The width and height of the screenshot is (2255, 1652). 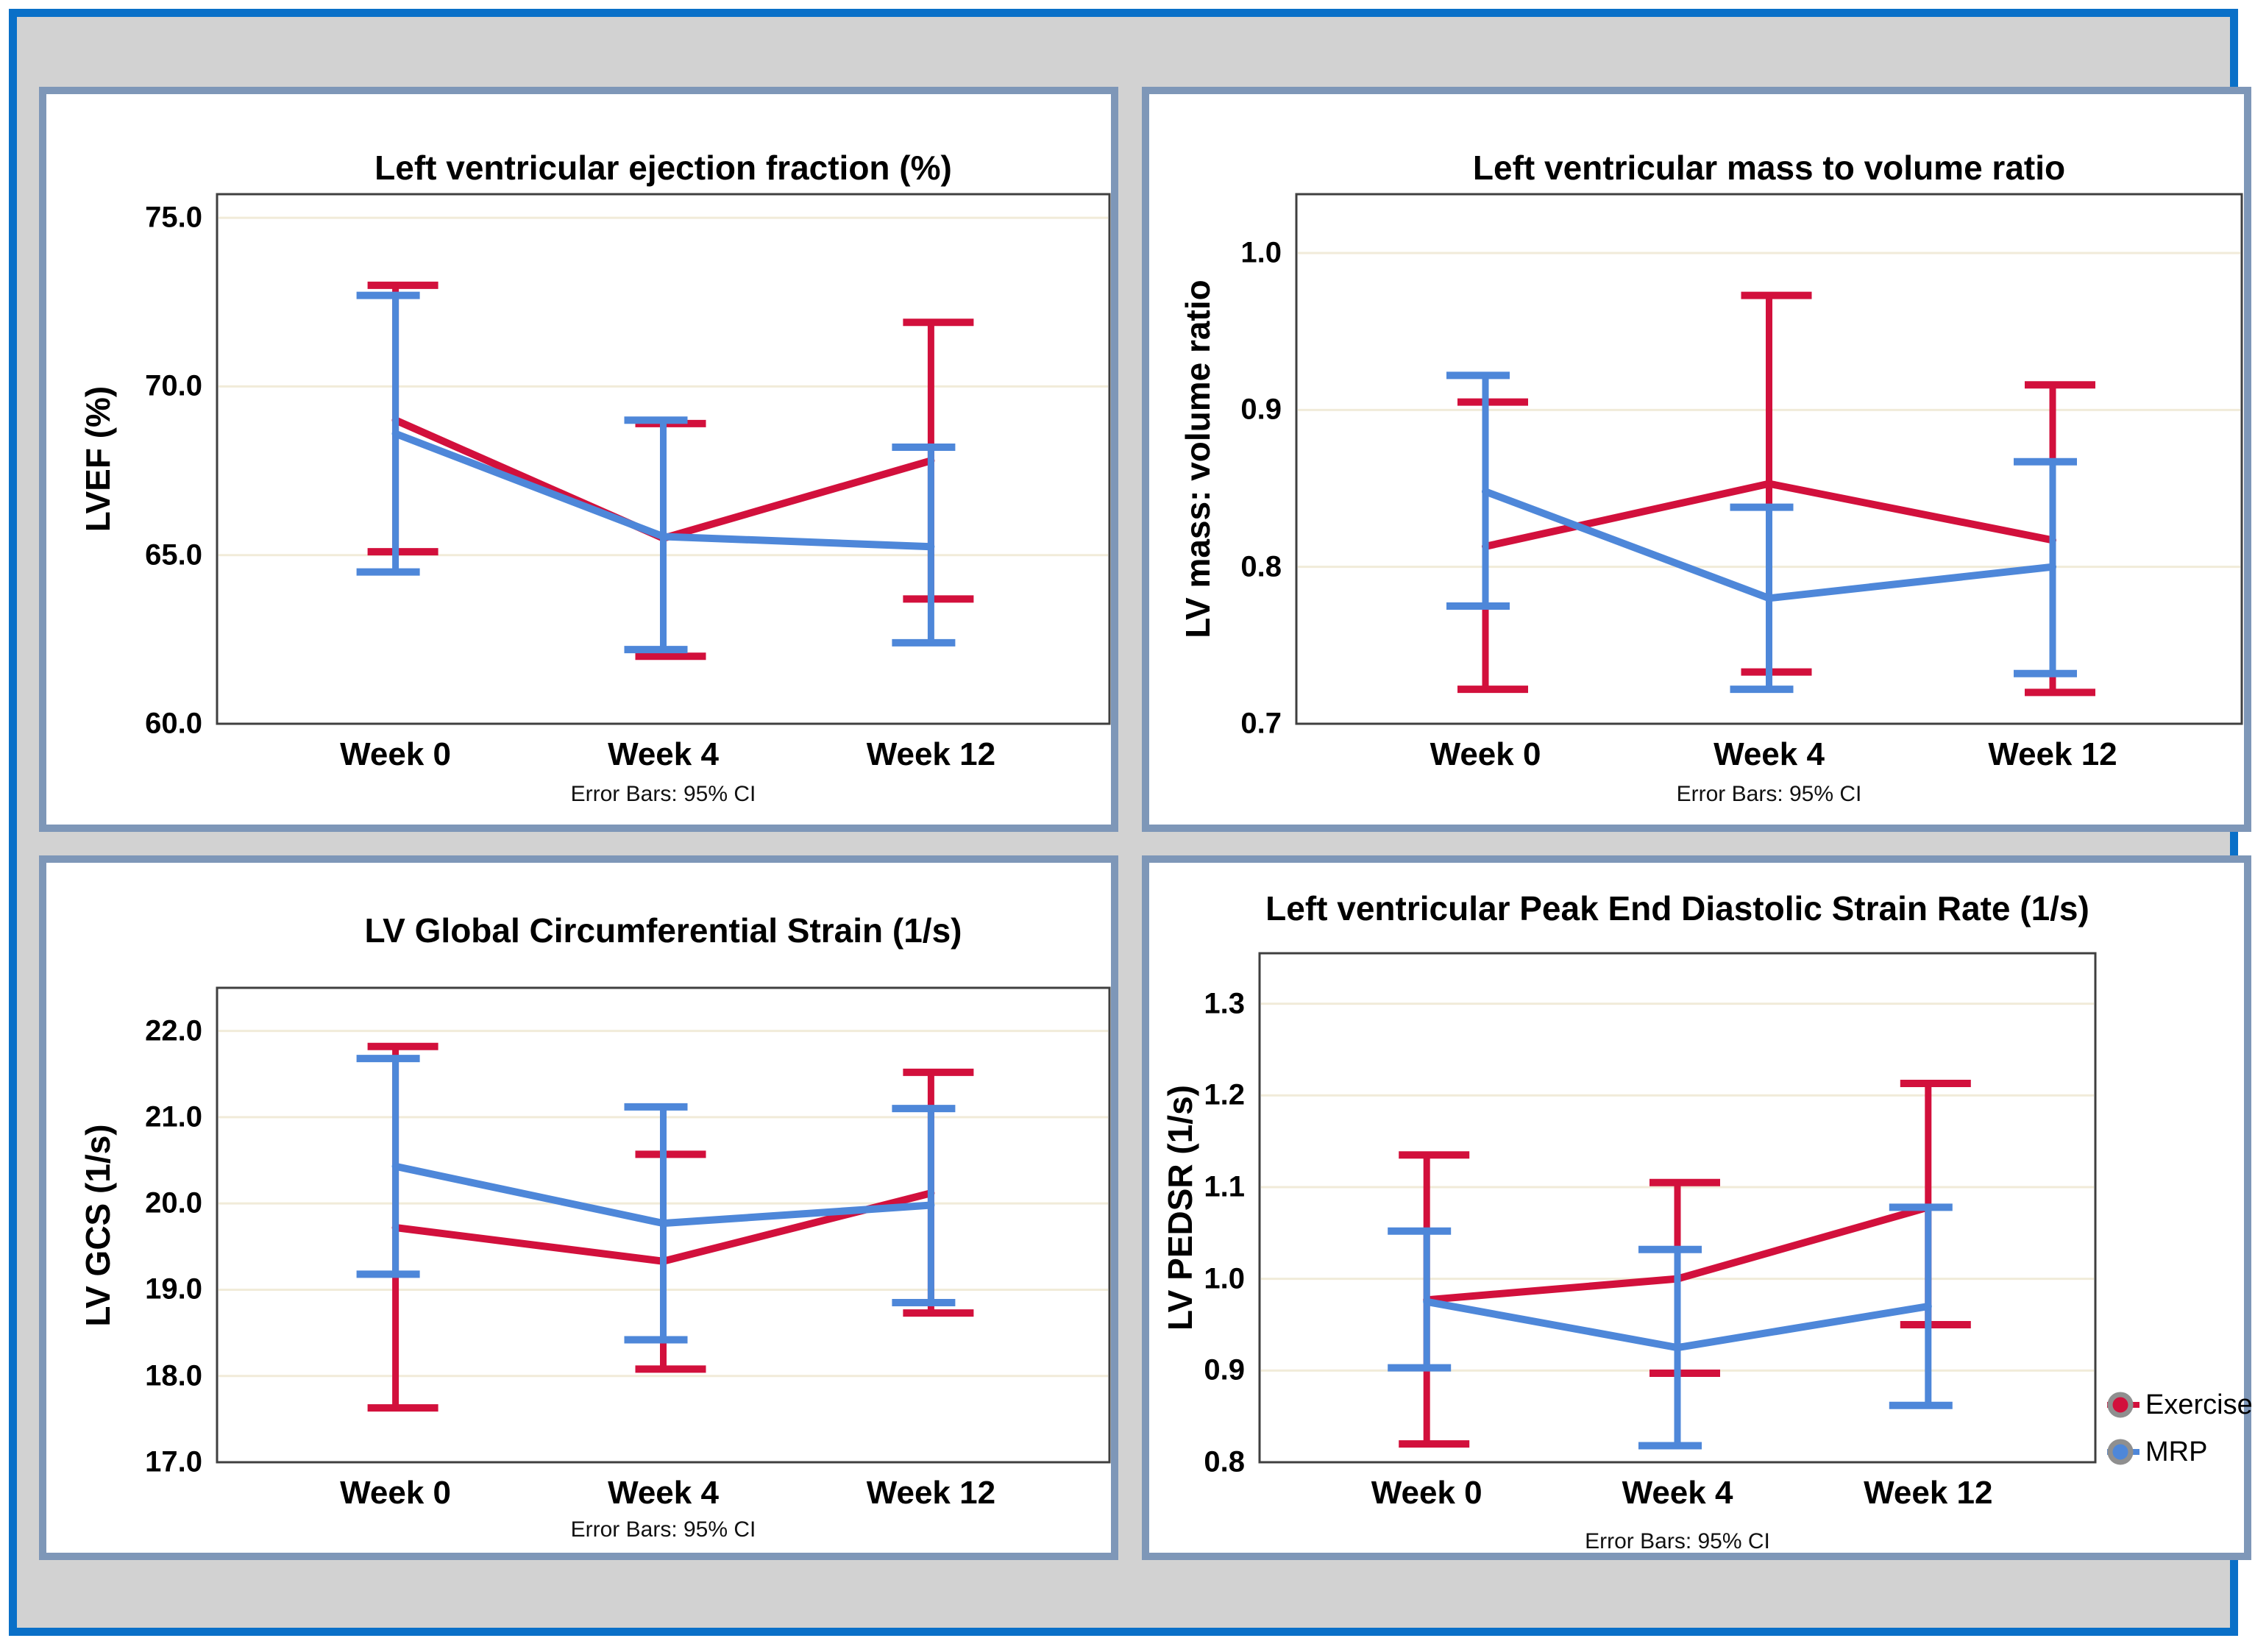 I want to click on pedsr-plot-canvas, so click(x=1677, y=1208).